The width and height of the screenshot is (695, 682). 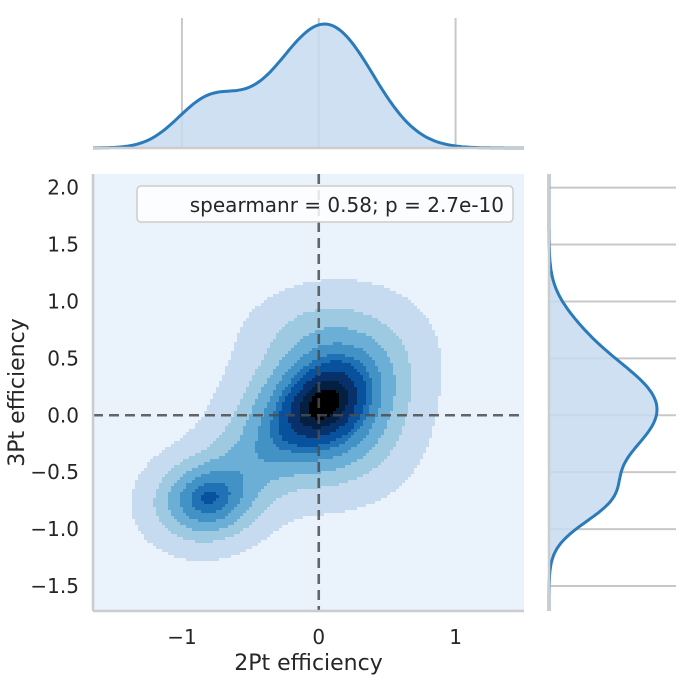 What do you see at coordinates (347, 205) in the screenshot?
I see `legend-annotation: spearmanr = 0.58; p = 2.7e-10` at bounding box center [347, 205].